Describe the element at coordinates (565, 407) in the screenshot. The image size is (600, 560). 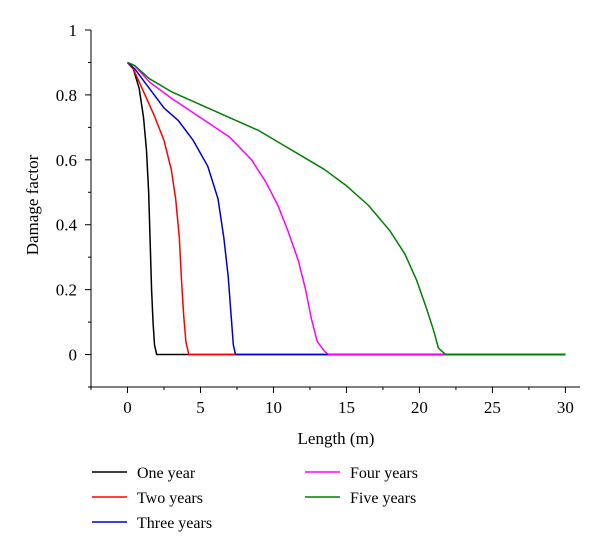
I see `x-tick-label: 30` at that location.